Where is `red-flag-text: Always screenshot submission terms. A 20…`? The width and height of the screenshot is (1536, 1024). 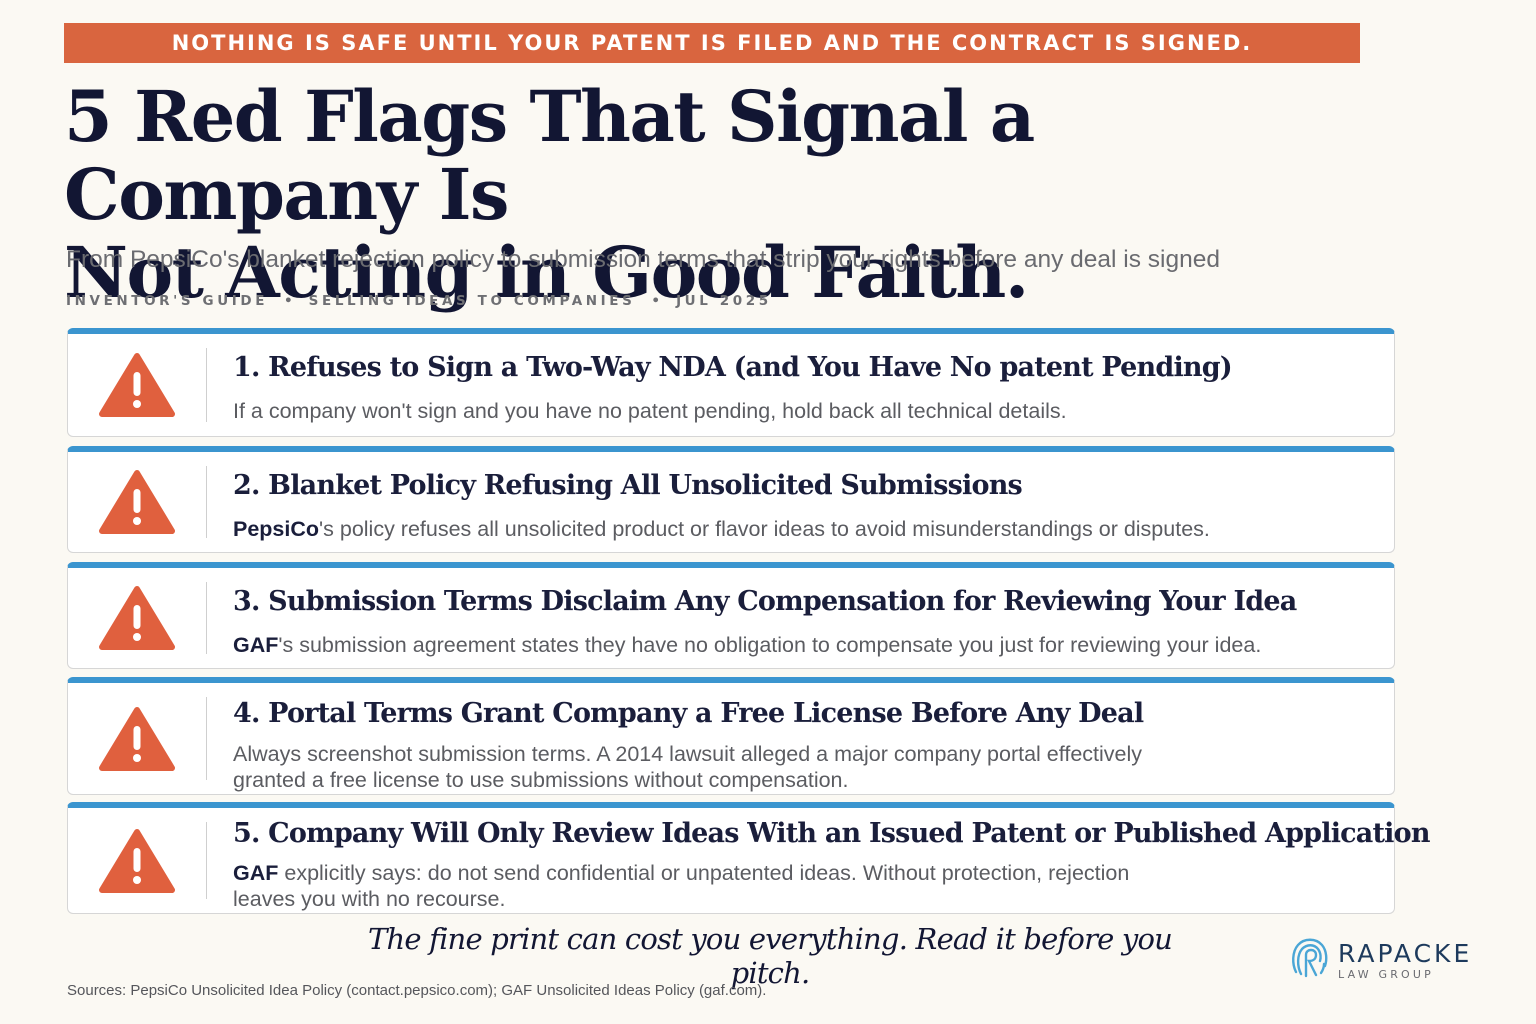
red-flag-text: Always screenshot submission terms. A 20… is located at coordinates (688, 767).